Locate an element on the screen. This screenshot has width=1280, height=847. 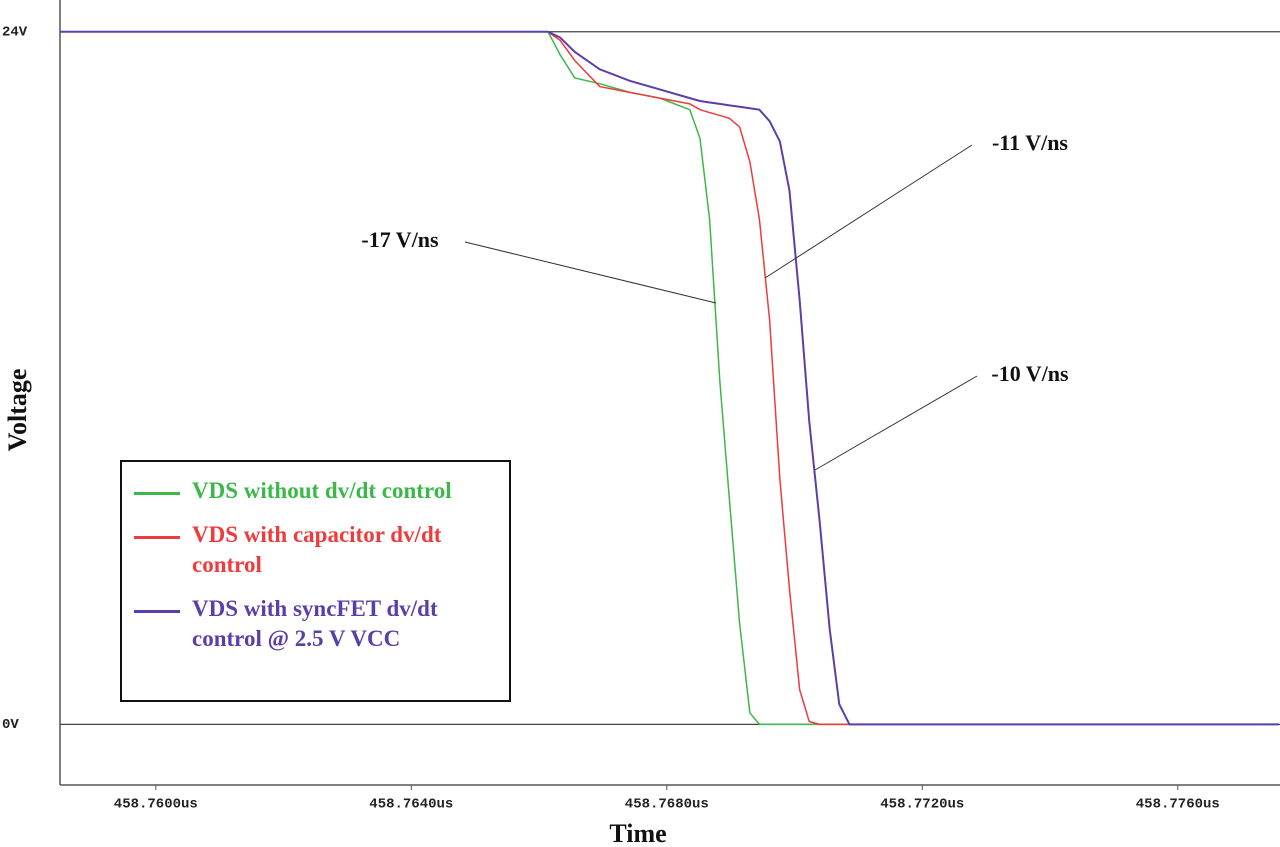
legend-entry: VDS with capacitor dv/dt control is located at coordinates (321, 550).